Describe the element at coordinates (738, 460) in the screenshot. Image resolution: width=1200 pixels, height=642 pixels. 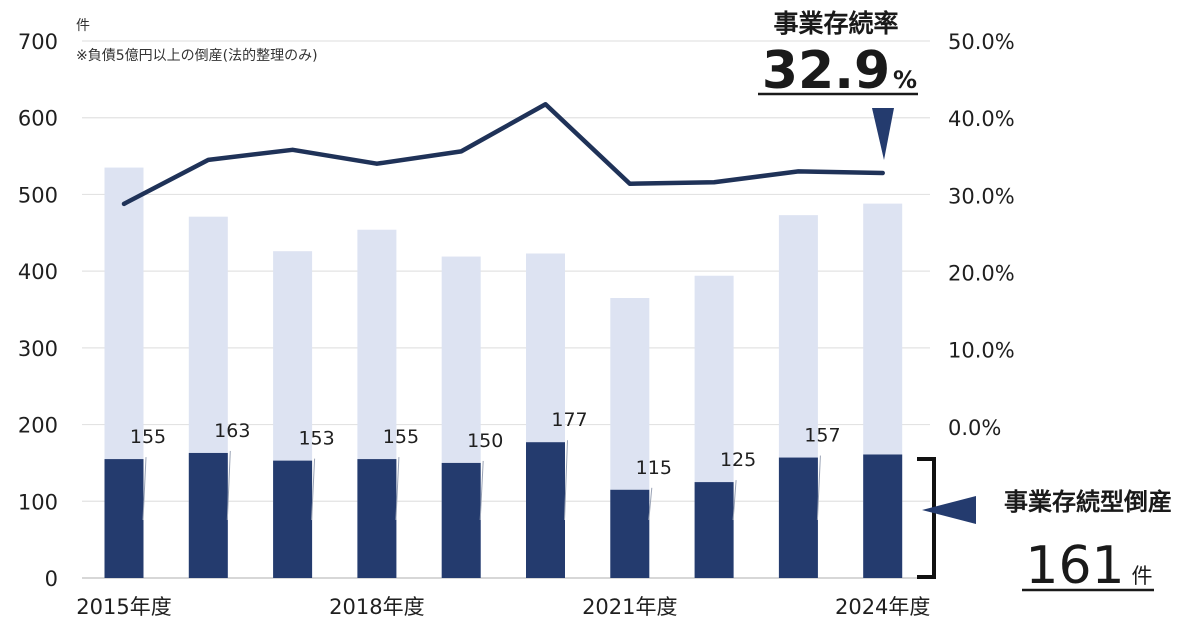
I see `bar-value-label: 125` at that location.